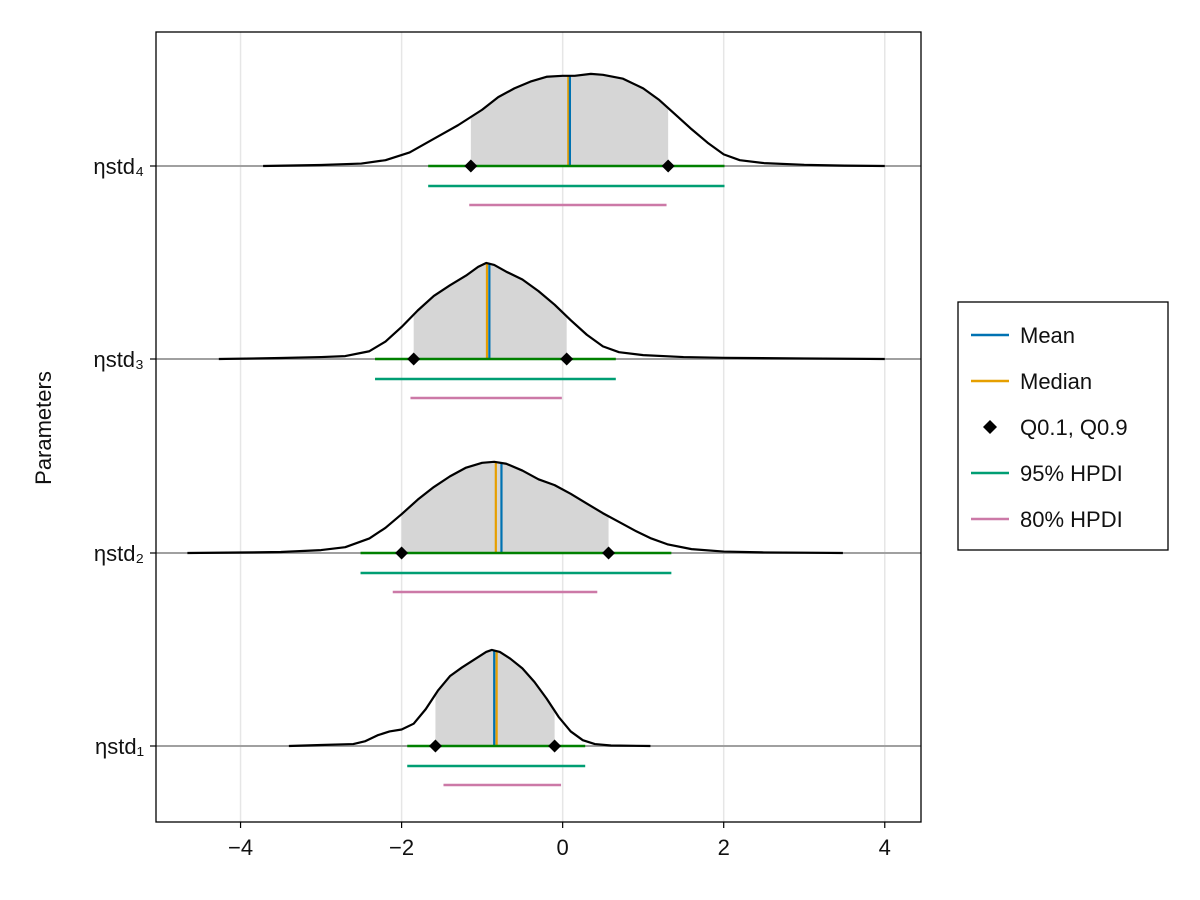  I want to click on x-axis: −4 −2 0 2 4, so click(559, 841).